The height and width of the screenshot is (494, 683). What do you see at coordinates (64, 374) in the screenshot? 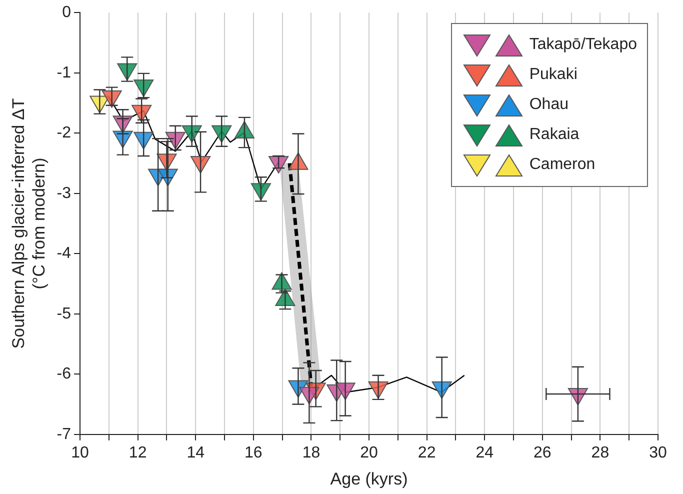
I see `y-tick-label: -6` at bounding box center [64, 374].